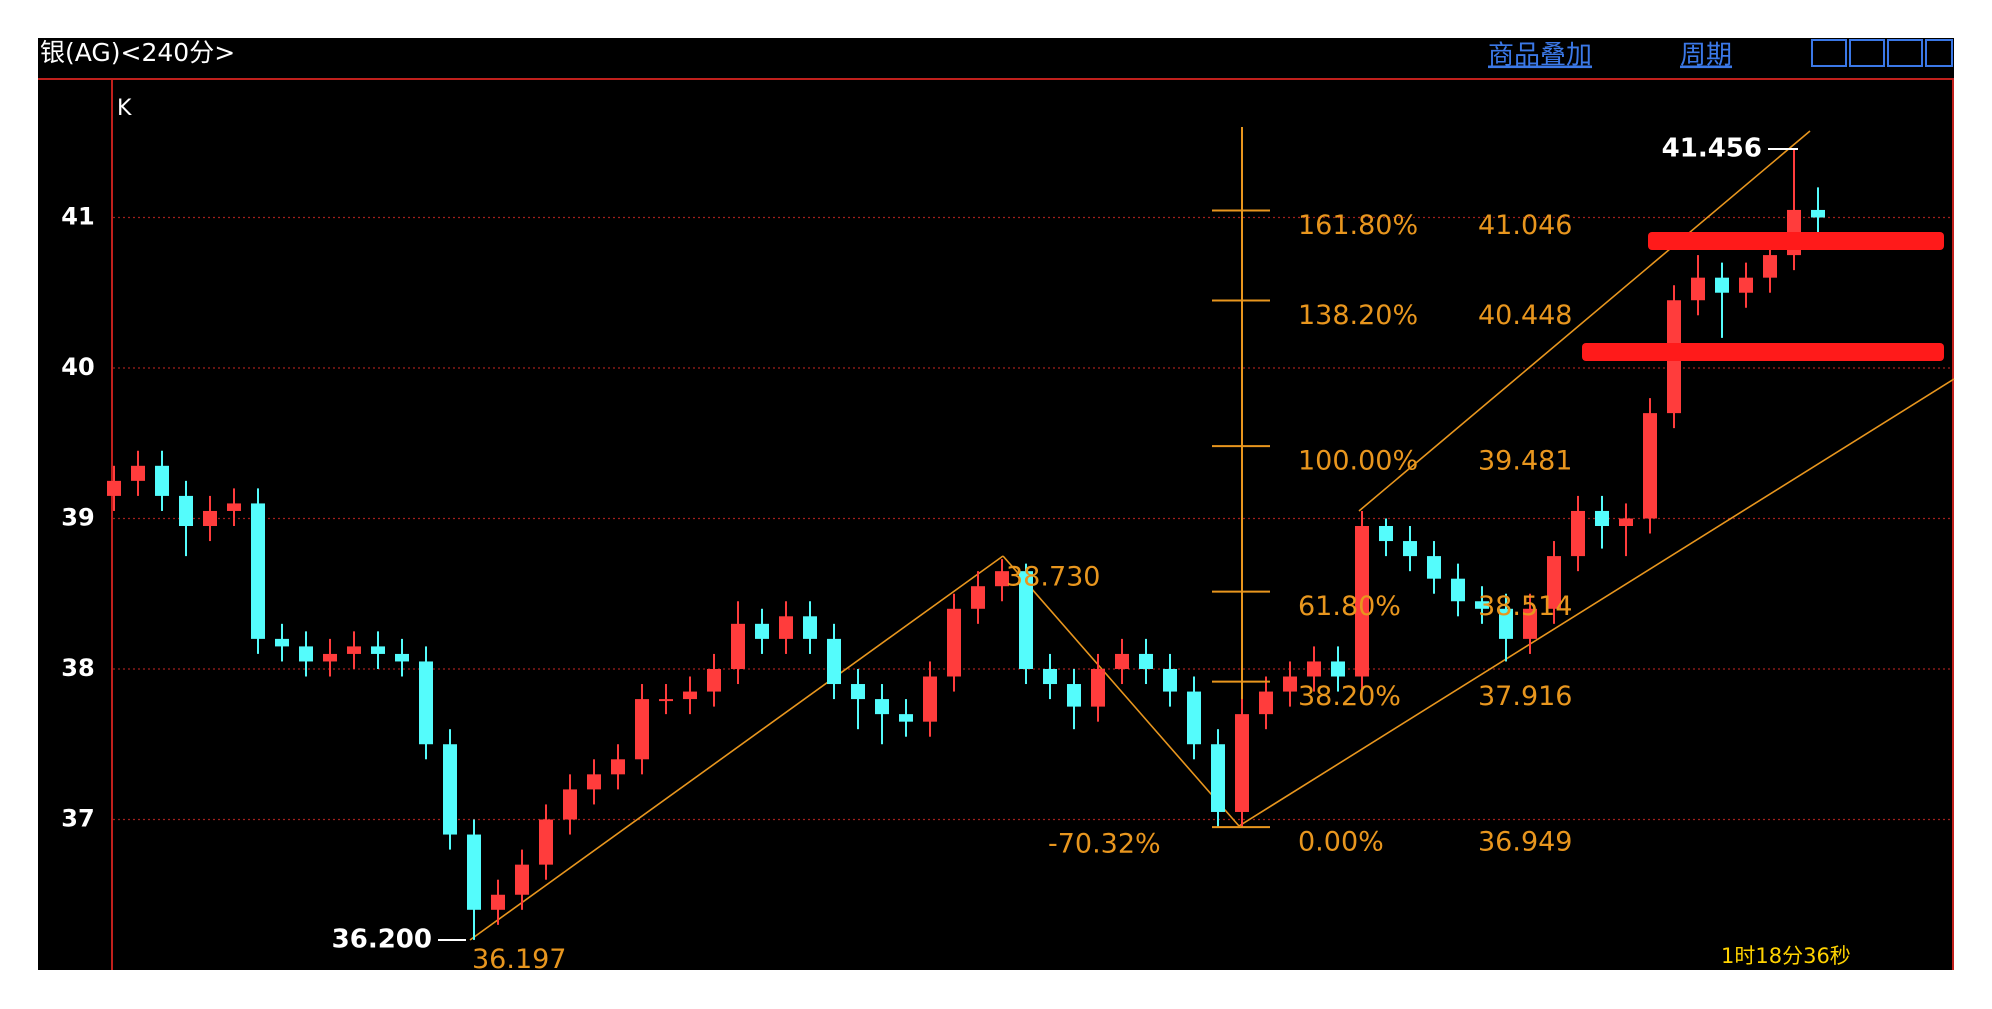 The width and height of the screenshot is (1992, 1009). Describe the element at coordinates (1525, 842) in the screenshot. I see `fib-price: 36.949` at that location.